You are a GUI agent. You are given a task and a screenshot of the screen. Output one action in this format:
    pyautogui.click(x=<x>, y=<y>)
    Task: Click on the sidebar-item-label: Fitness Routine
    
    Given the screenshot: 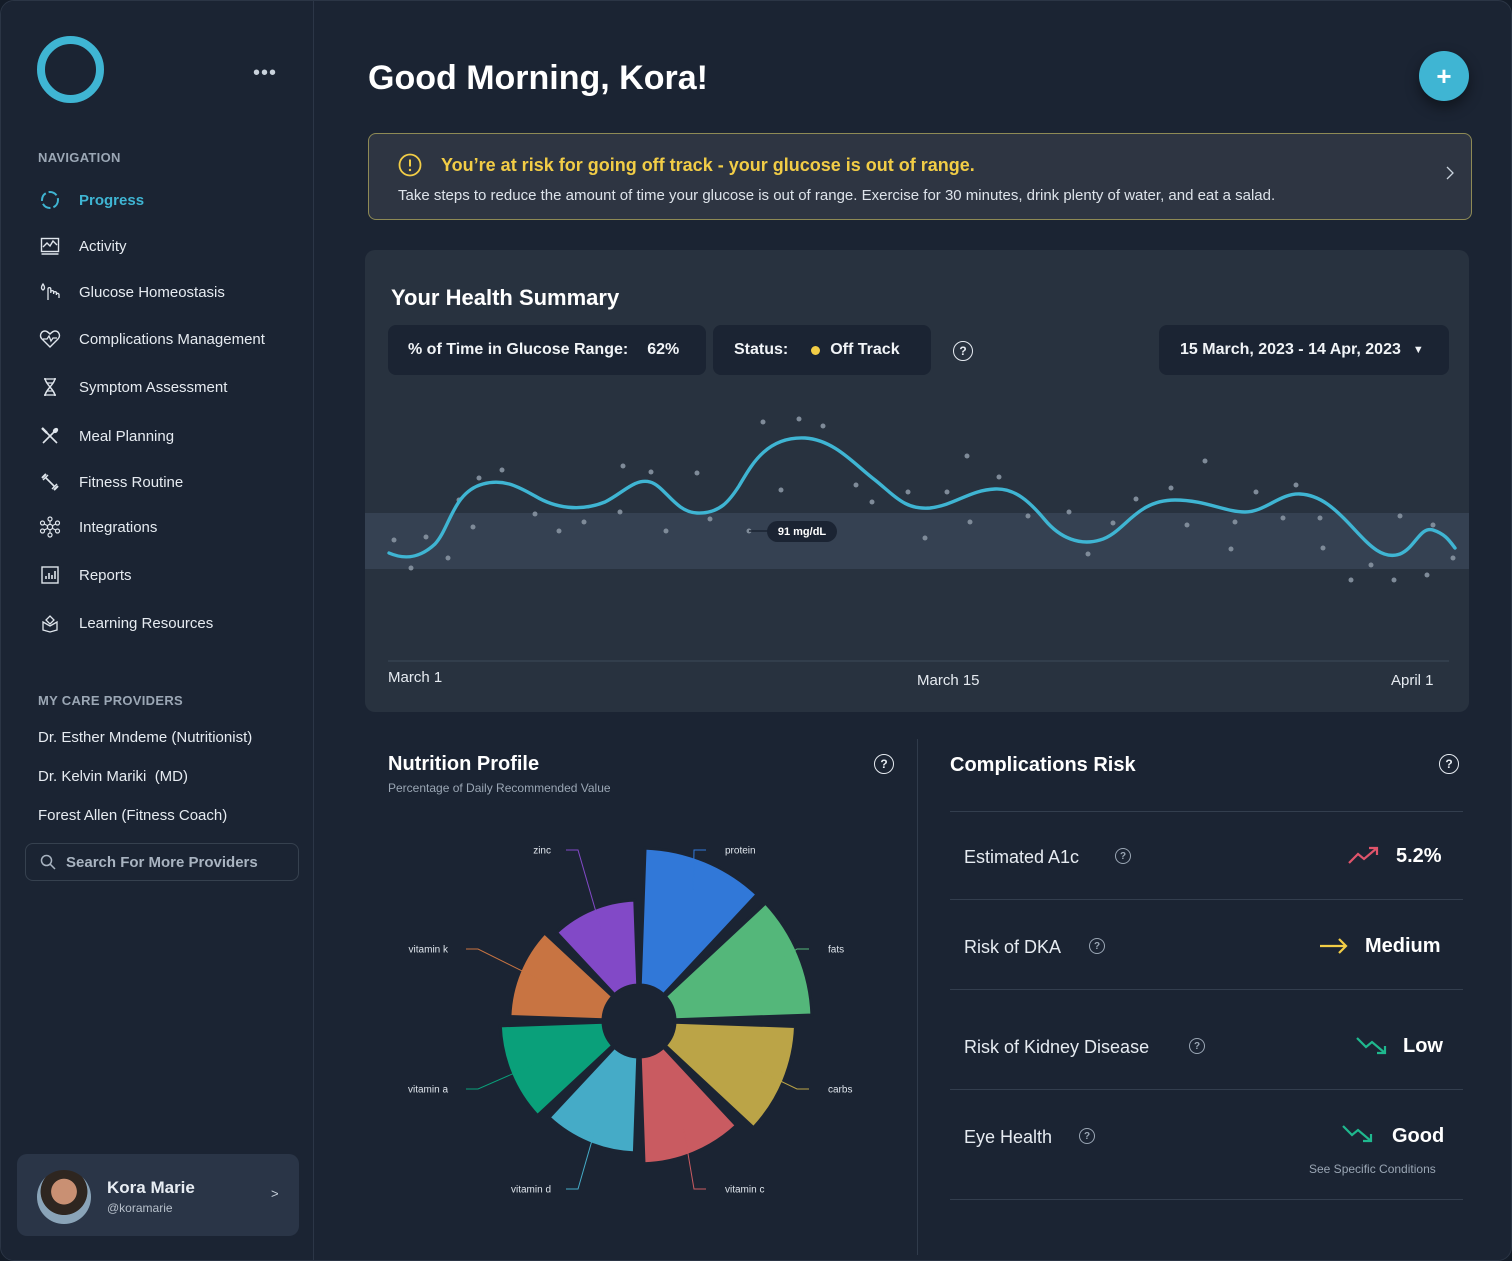 What is the action you would take?
    pyautogui.click(x=131, y=482)
    